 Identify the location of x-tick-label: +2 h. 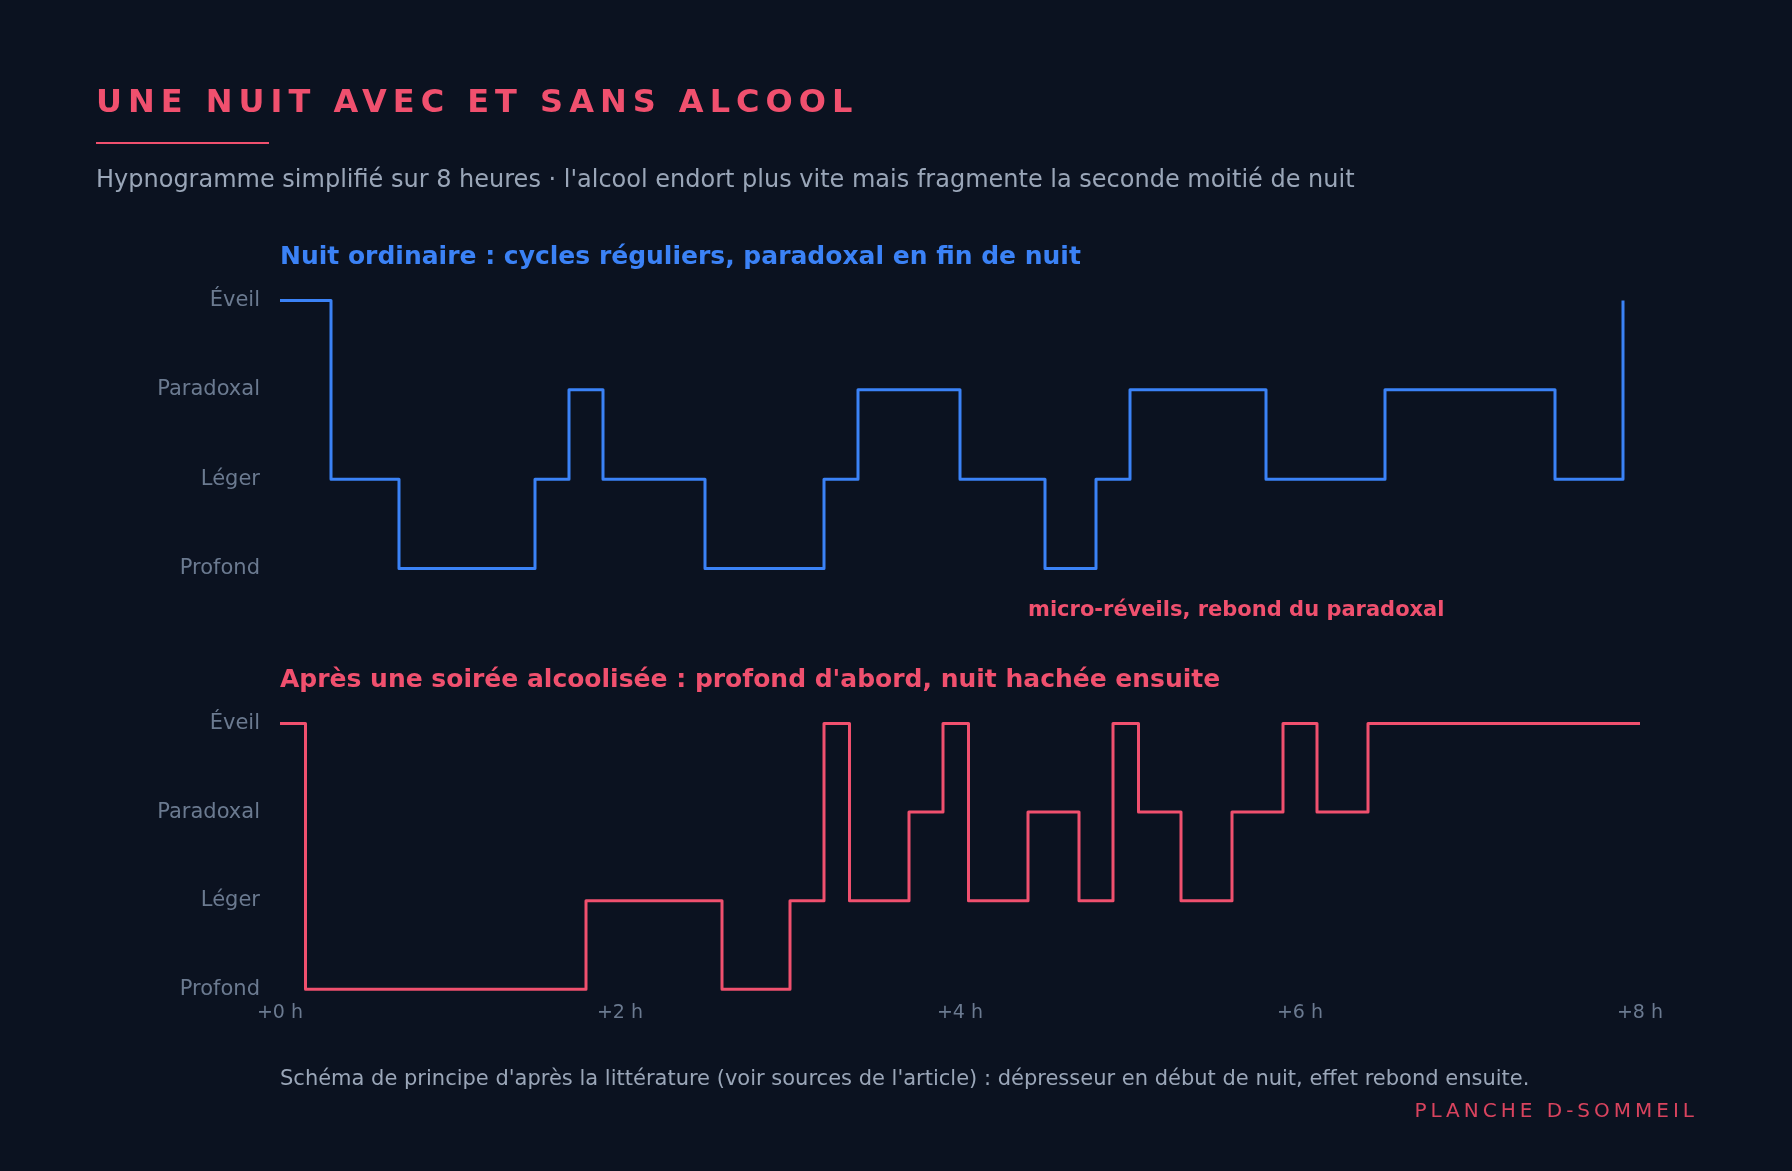
(620, 1010).